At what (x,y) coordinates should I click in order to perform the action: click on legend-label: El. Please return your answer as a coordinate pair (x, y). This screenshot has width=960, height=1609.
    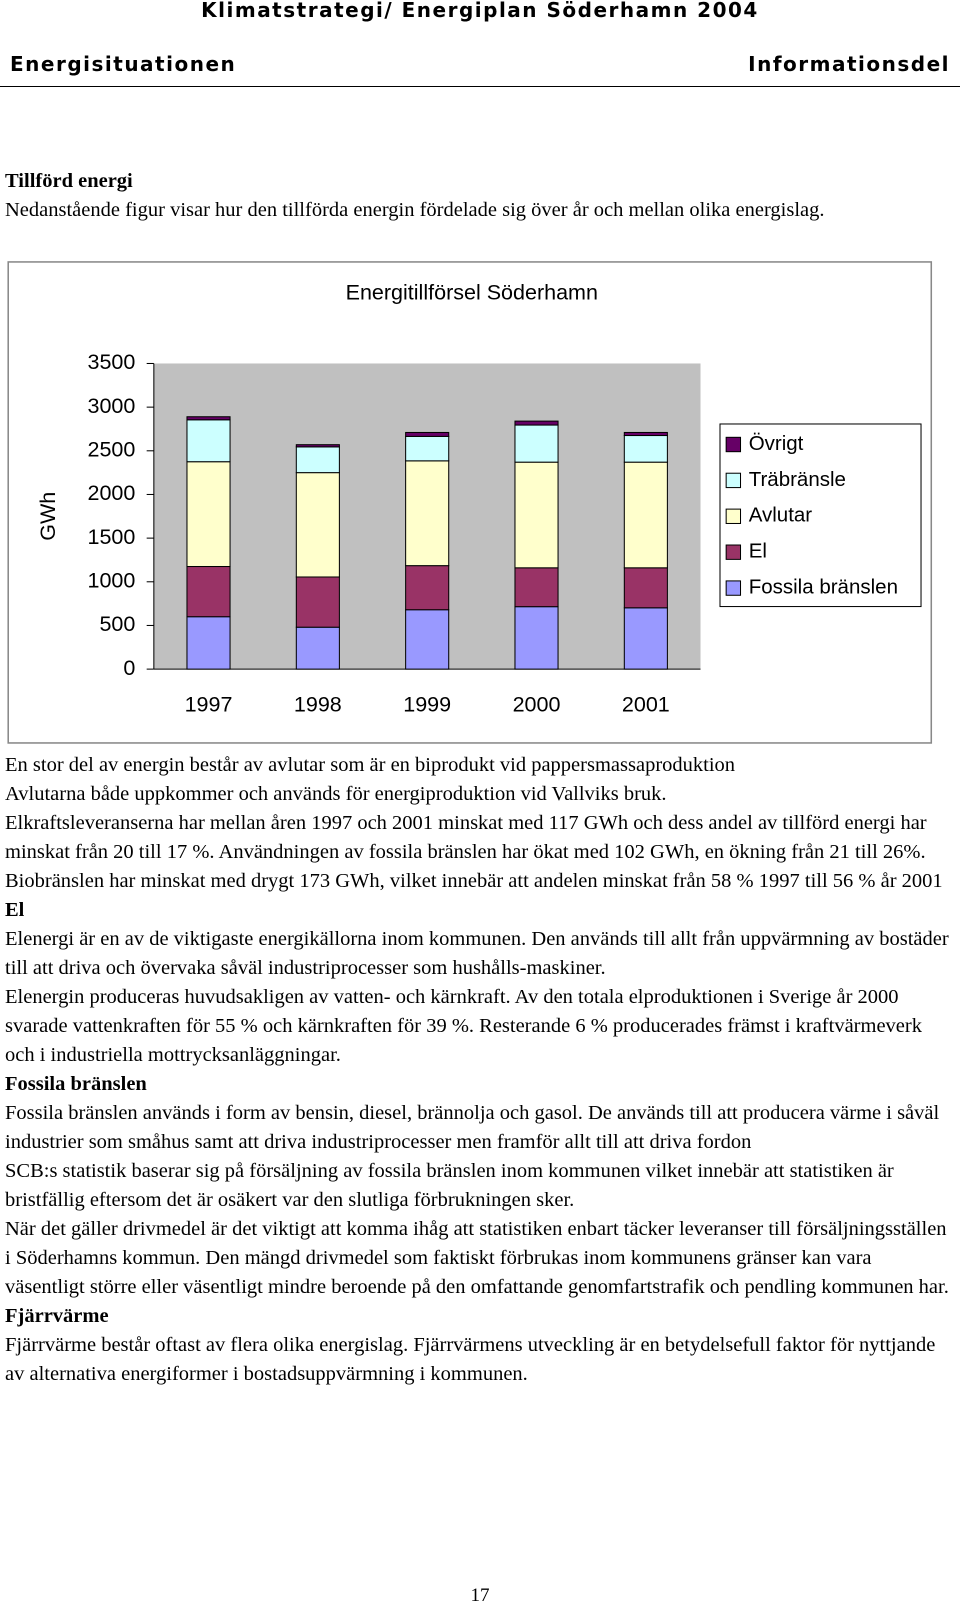
    Looking at the image, I should click on (758, 551).